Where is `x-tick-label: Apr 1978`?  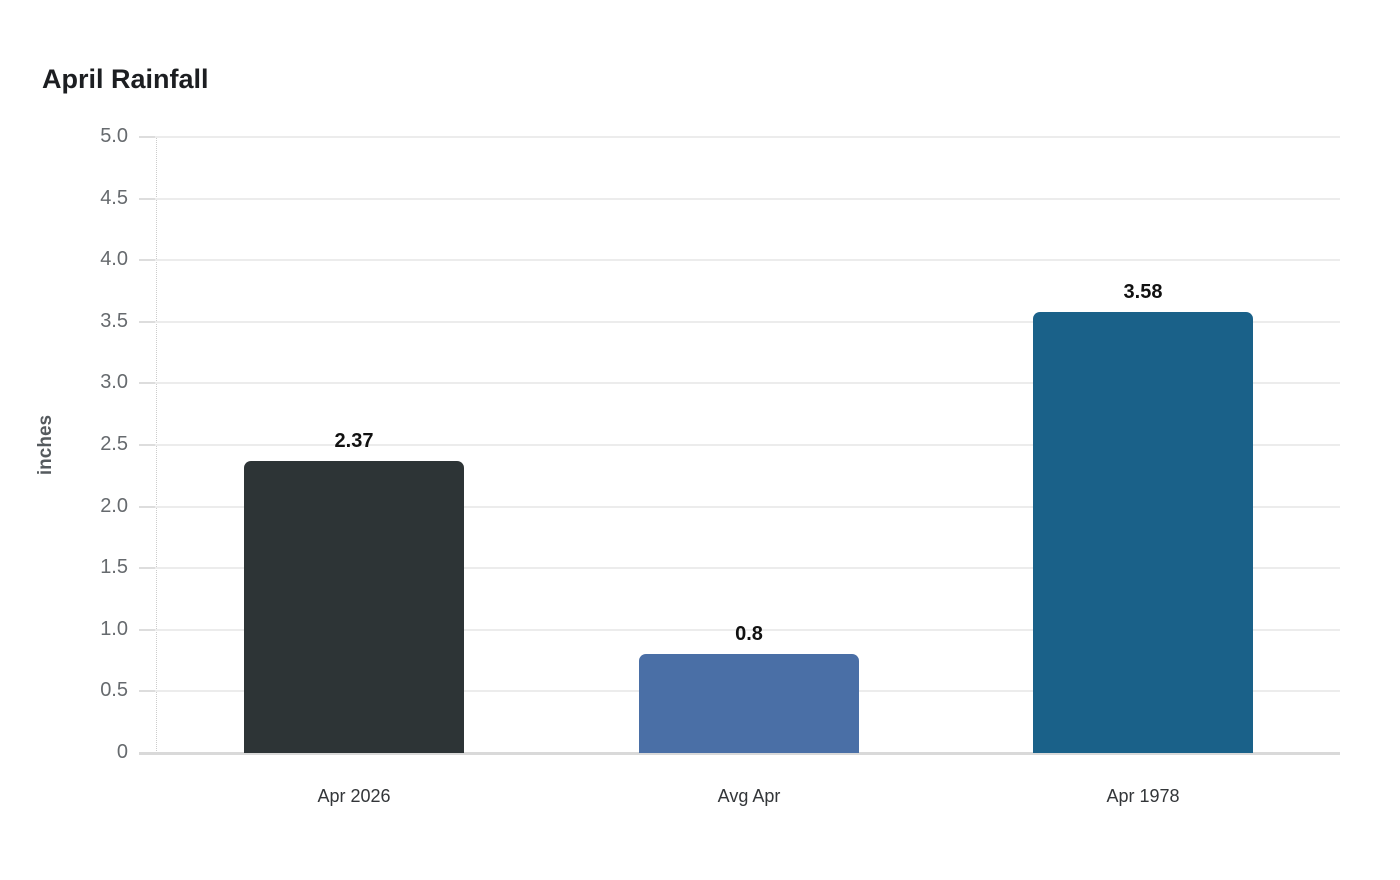
x-tick-label: Apr 1978 is located at coordinates (1143, 796).